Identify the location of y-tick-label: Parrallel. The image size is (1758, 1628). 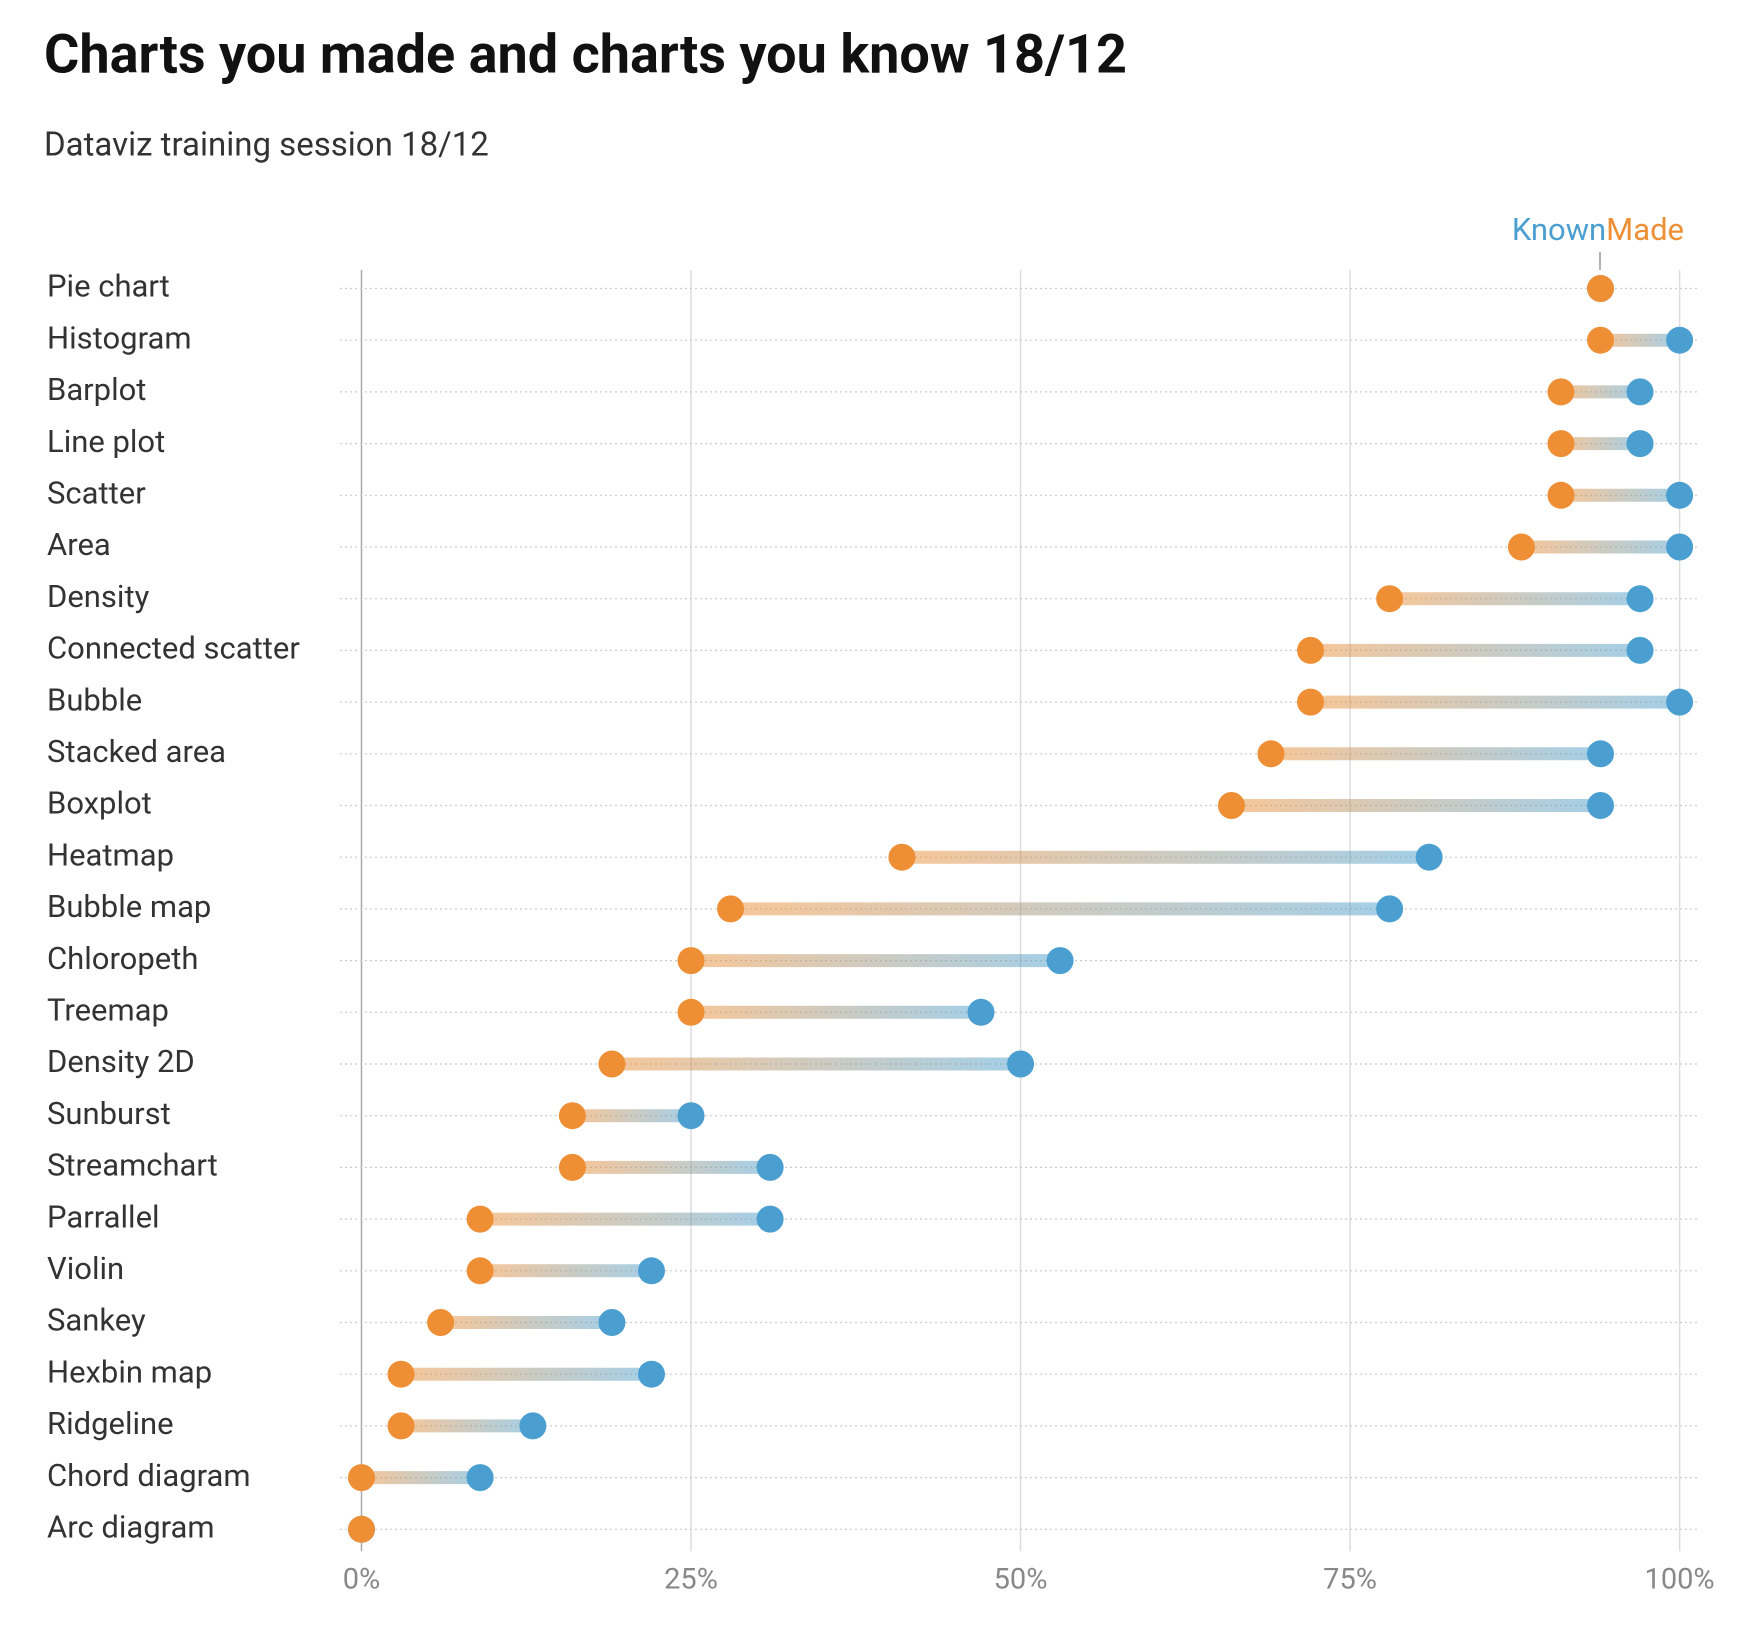
(103, 1216).